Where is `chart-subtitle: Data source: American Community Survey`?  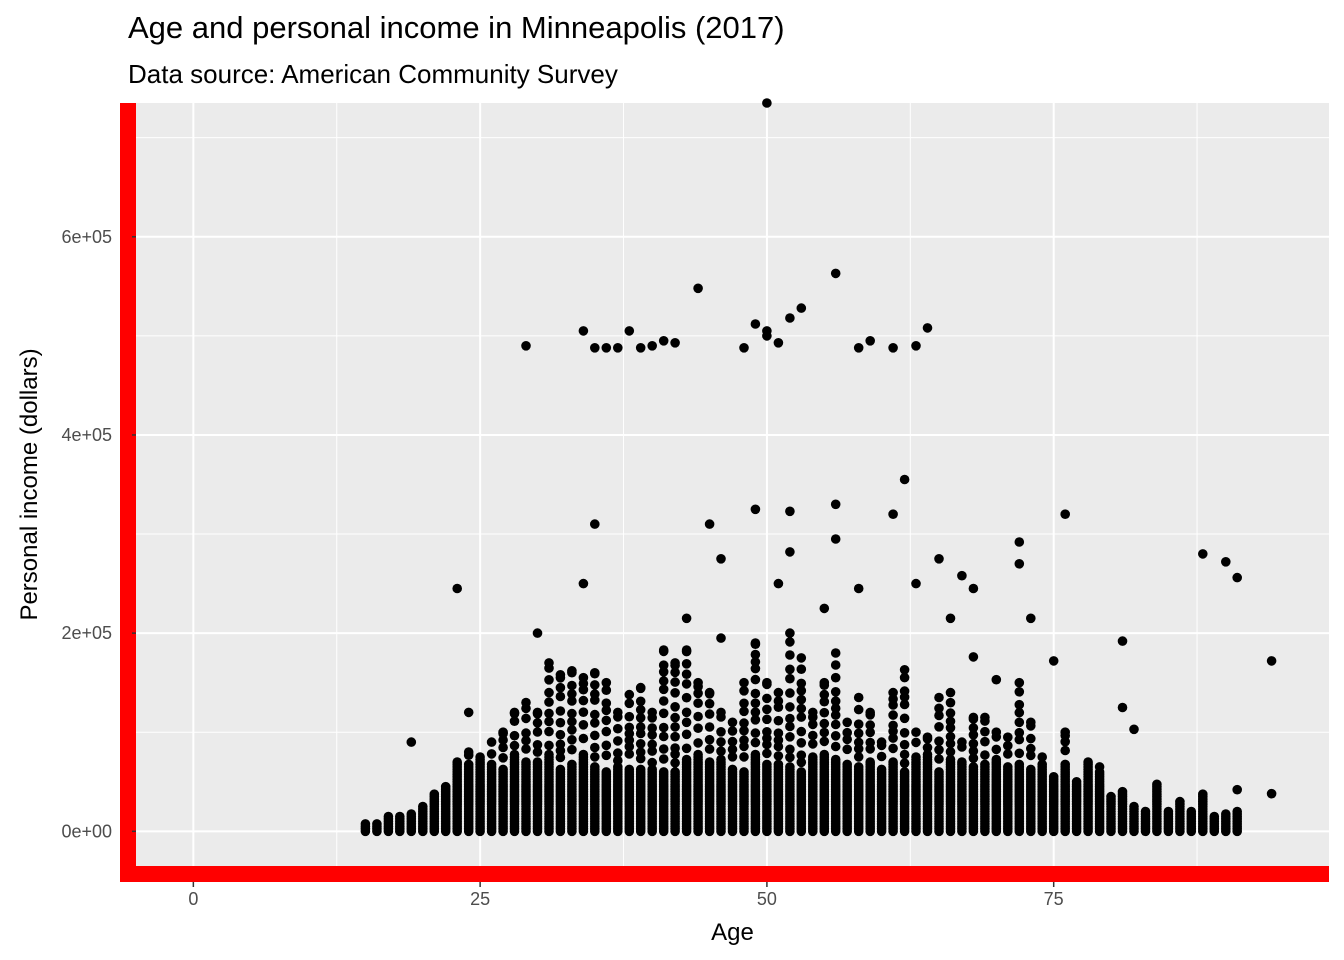 chart-subtitle: Data source: American Community Survey is located at coordinates (373, 74).